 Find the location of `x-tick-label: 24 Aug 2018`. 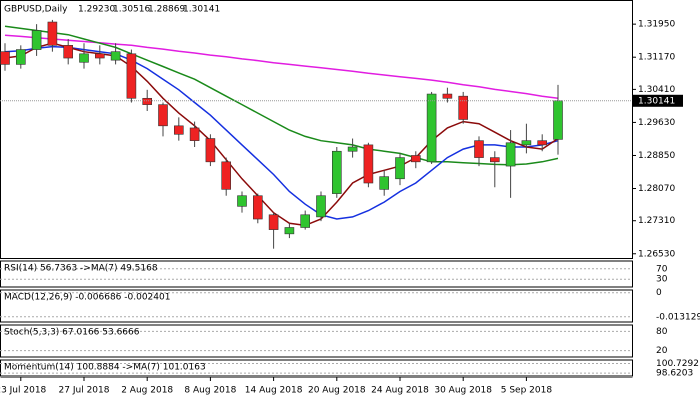

x-tick-label: 24 Aug 2018 is located at coordinates (400, 391).